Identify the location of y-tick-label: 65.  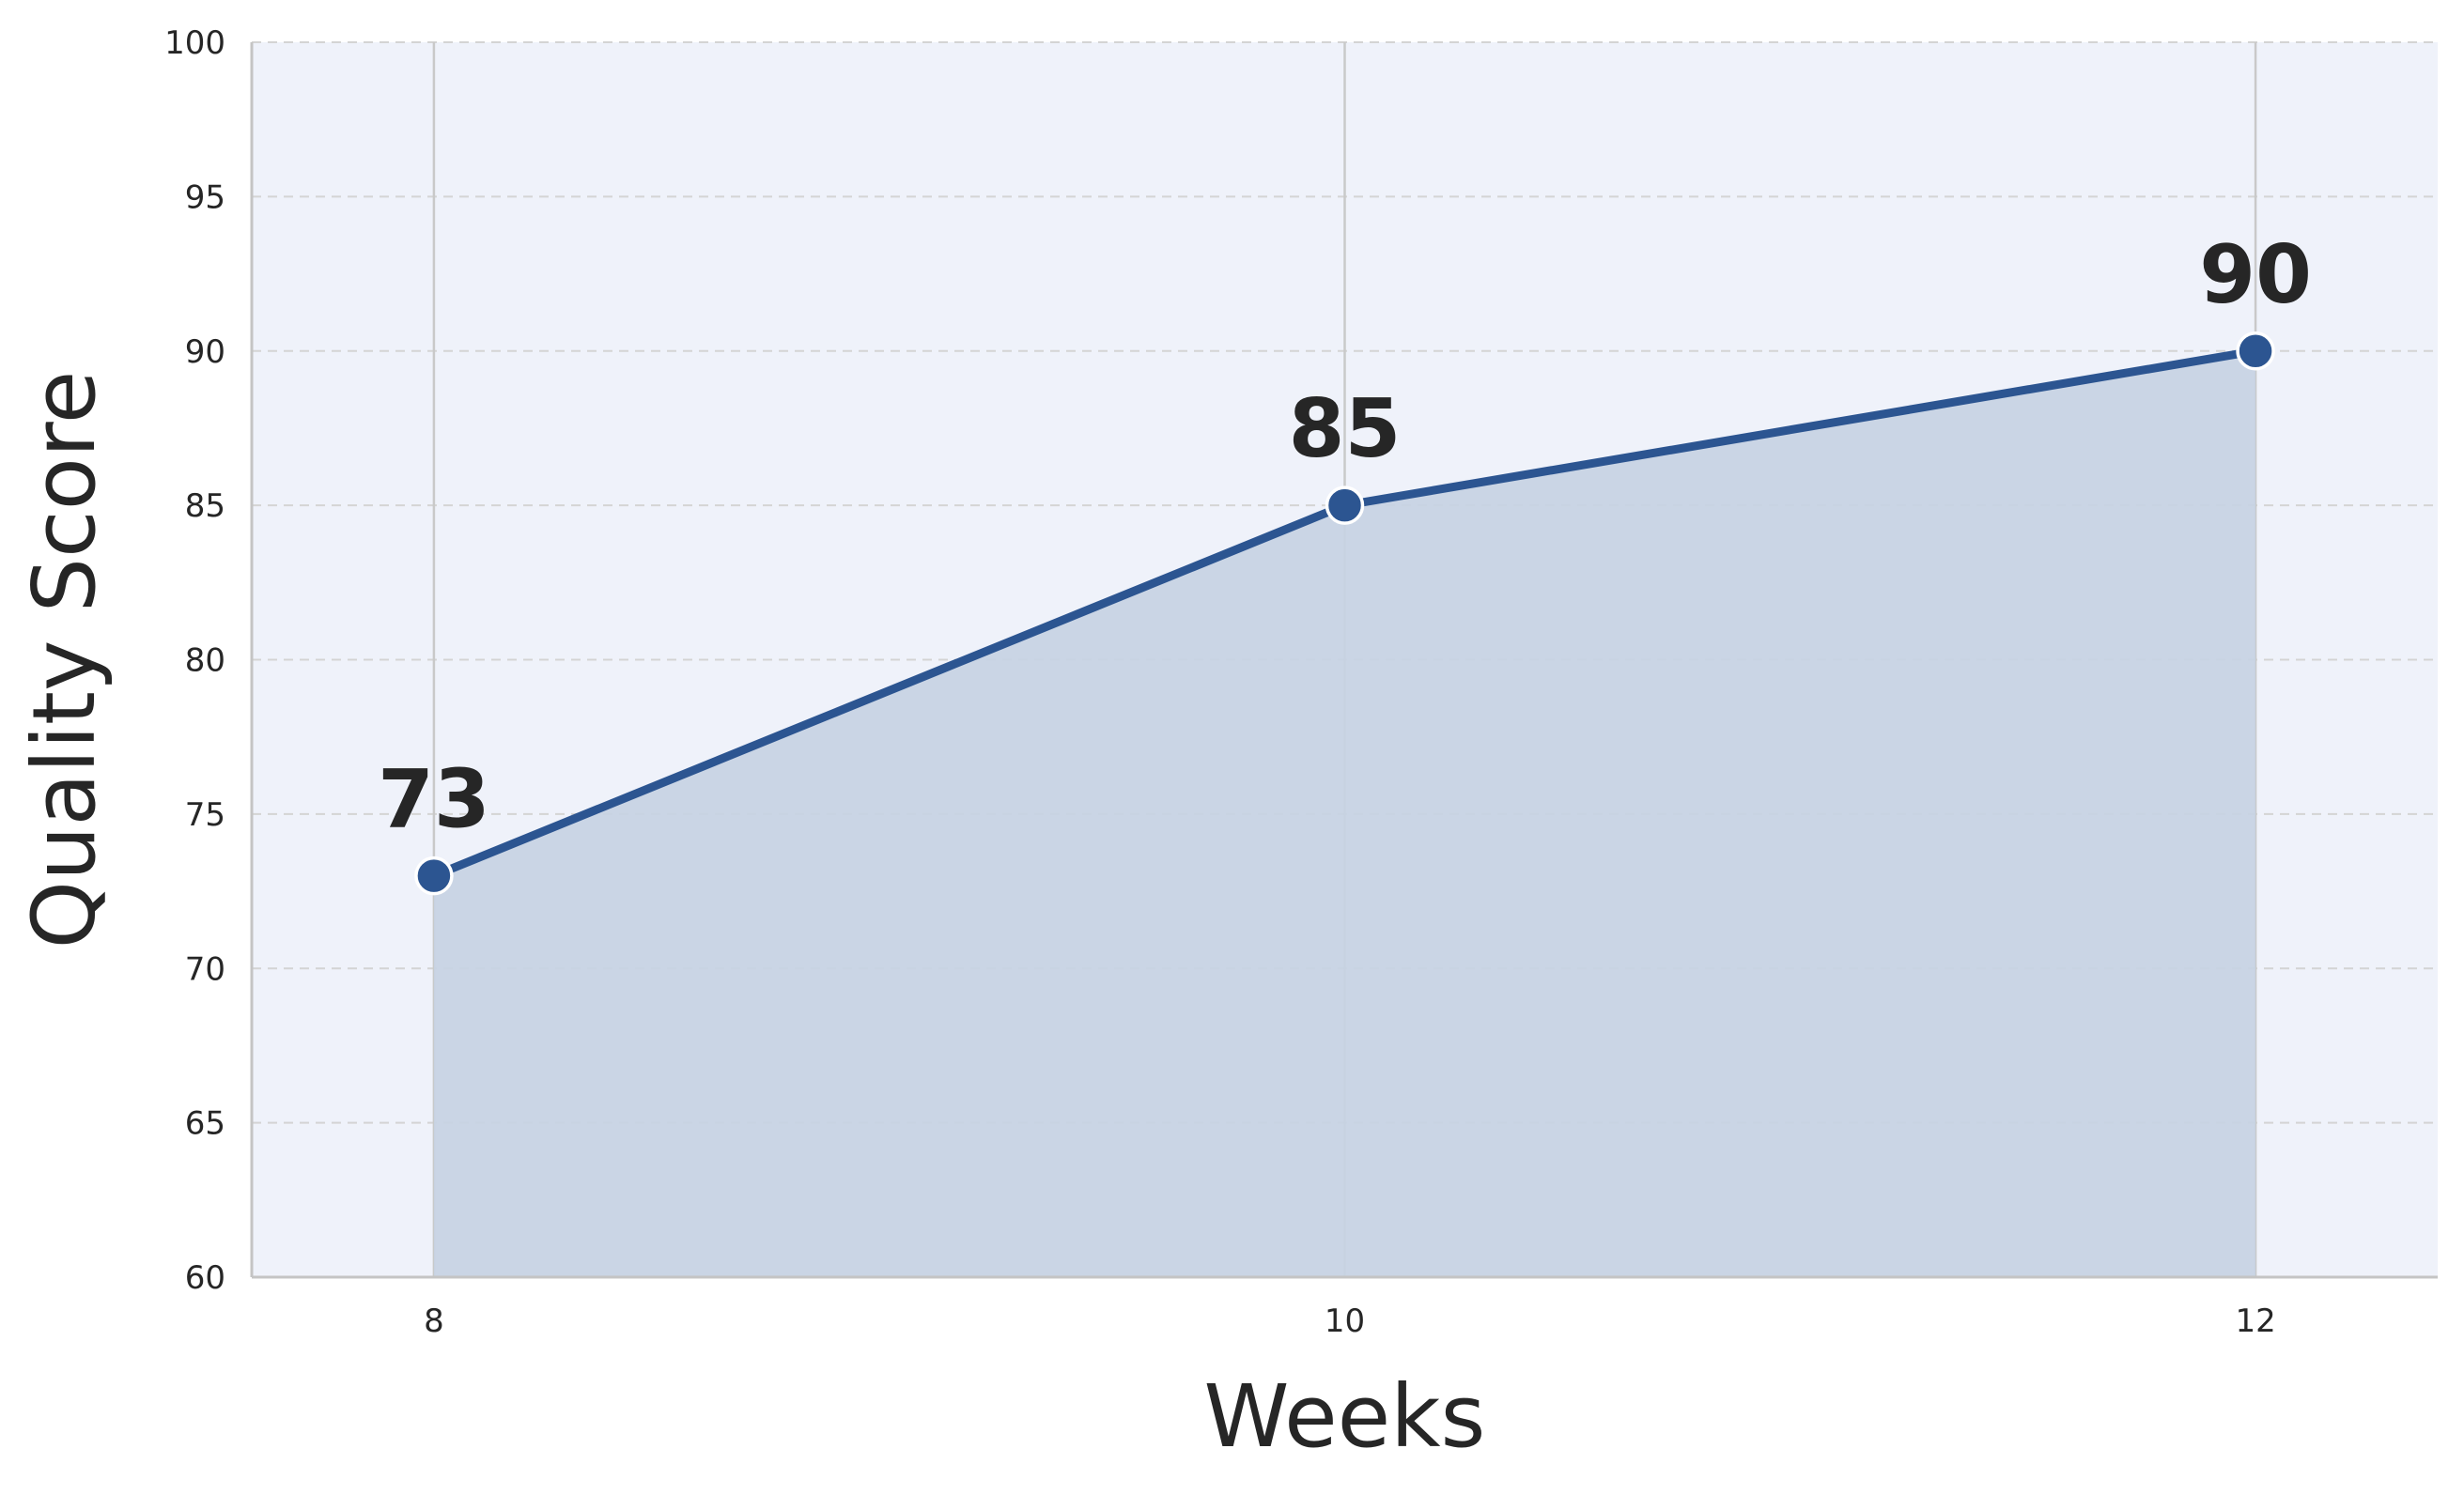
(205, 1124).